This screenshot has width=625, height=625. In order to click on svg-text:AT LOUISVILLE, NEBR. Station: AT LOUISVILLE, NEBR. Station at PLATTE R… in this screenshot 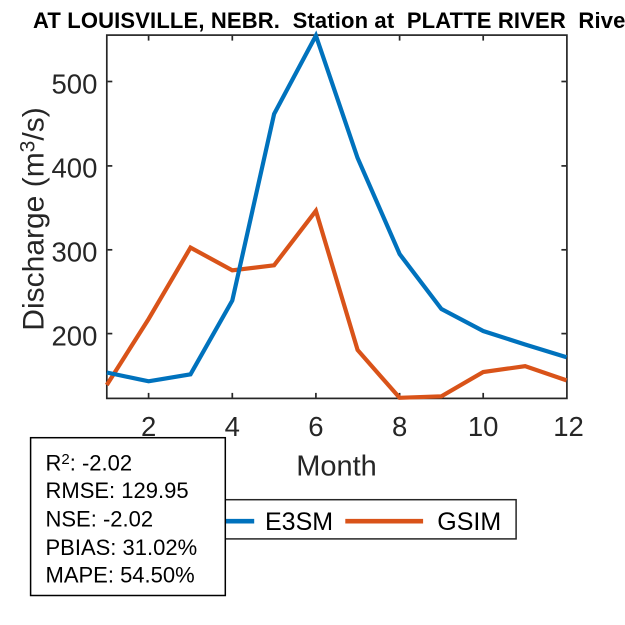, I will do `click(329, 20)`.